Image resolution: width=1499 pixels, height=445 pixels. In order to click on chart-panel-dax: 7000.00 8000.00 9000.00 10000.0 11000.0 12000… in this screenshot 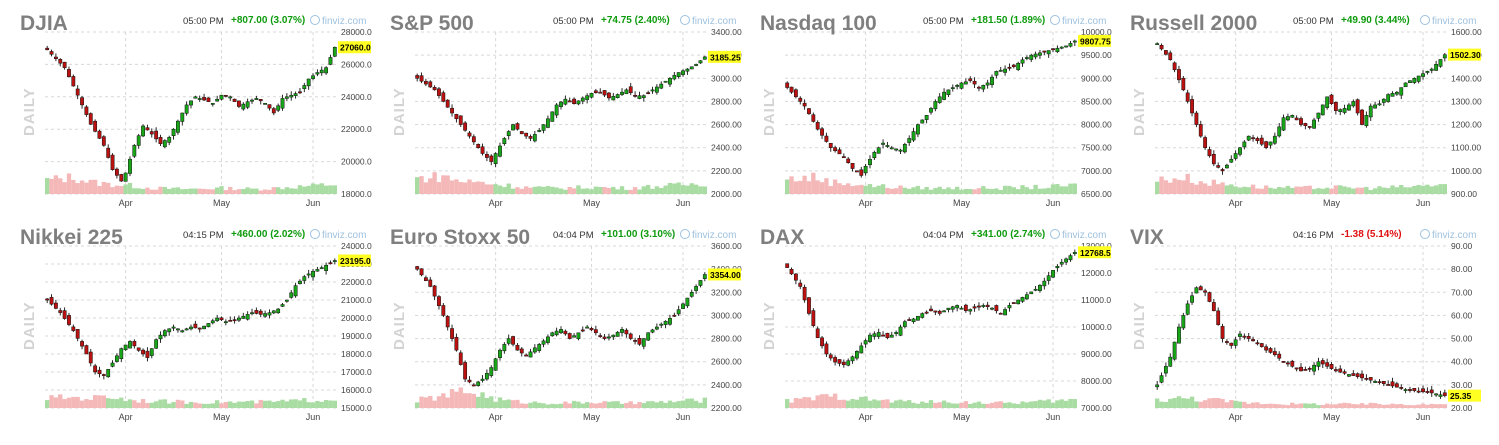, I will do `click(933, 324)`.